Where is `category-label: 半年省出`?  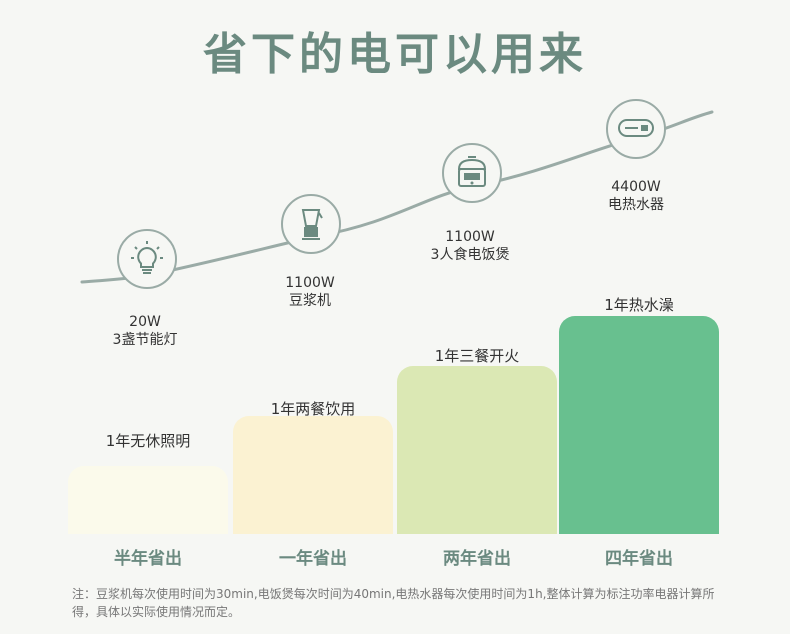
category-label: 半年省出 is located at coordinates (148, 559).